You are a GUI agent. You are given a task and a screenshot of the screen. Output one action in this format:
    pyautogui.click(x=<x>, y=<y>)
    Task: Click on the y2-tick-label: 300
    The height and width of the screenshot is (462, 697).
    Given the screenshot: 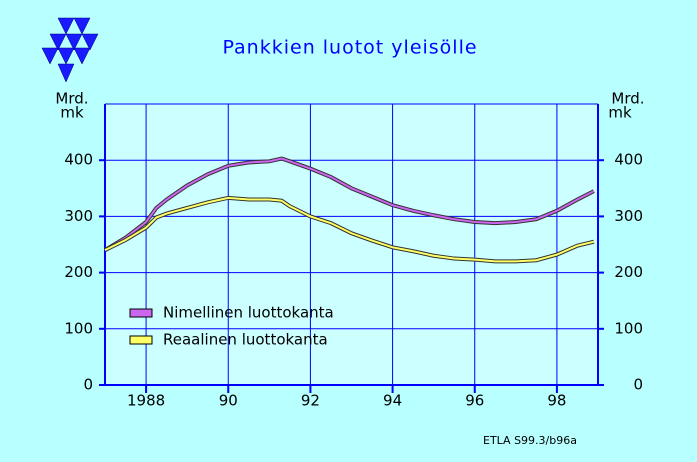 What is the action you would take?
    pyautogui.click(x=628, y=216)
    